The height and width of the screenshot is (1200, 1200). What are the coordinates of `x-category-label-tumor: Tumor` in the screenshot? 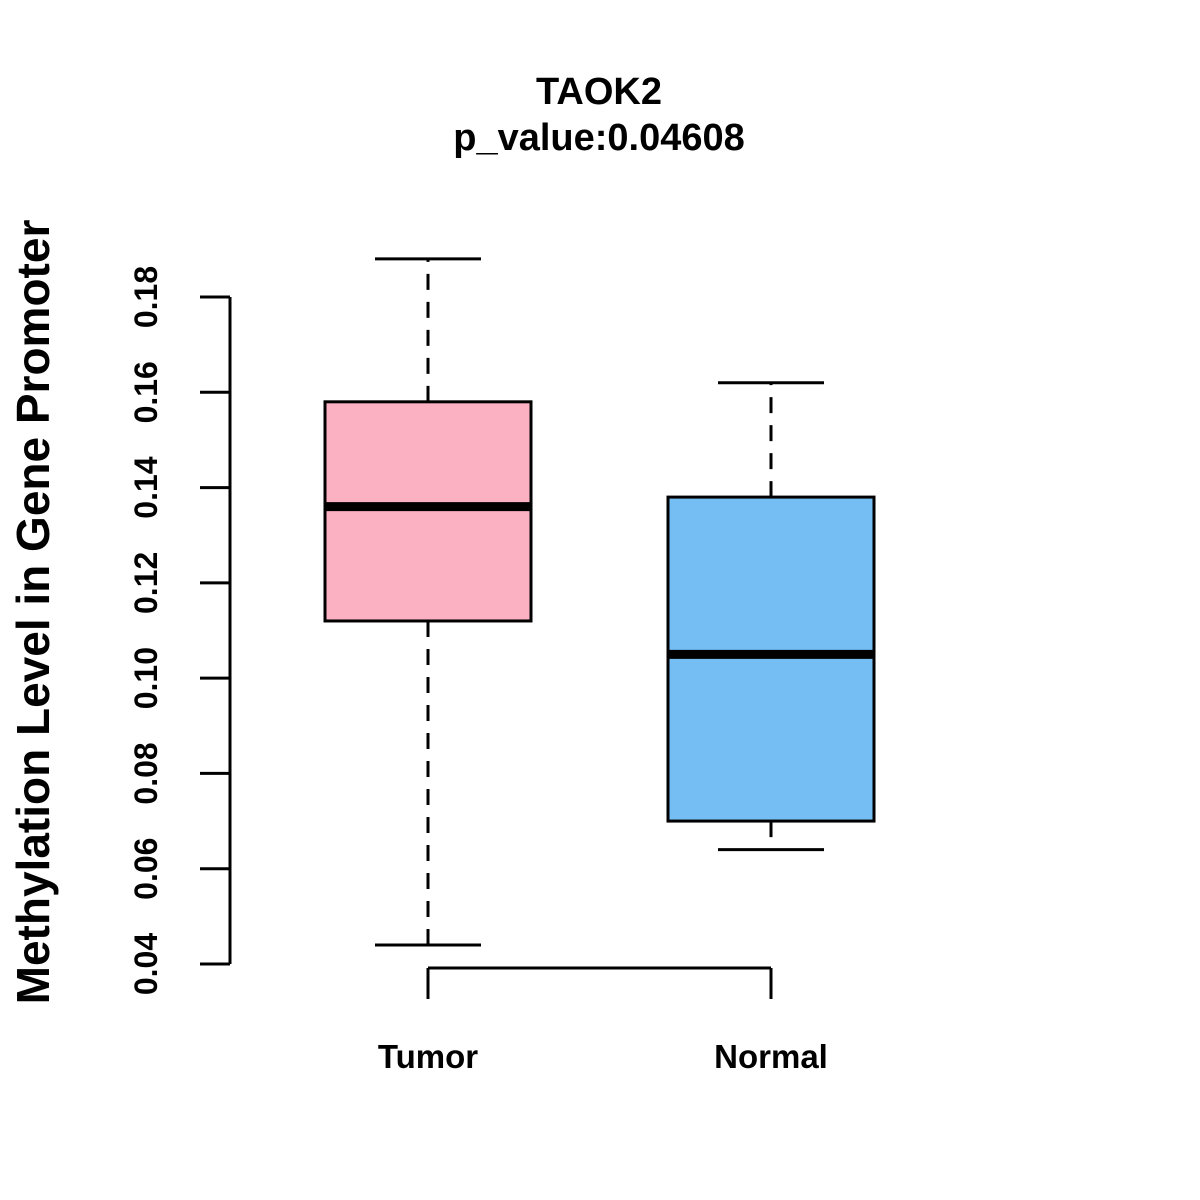 It's located at (428, 1056).